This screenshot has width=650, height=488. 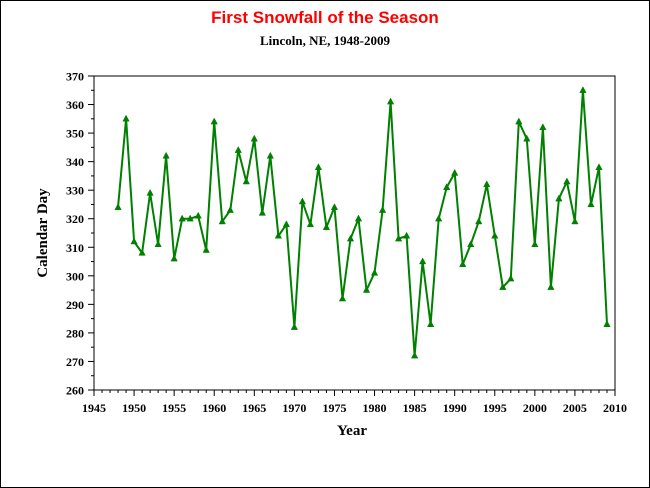 What do you see at coordinates (75, 333) in the screenshot?
I see `y-tick-label: 280` at bounding box center [75, 333].